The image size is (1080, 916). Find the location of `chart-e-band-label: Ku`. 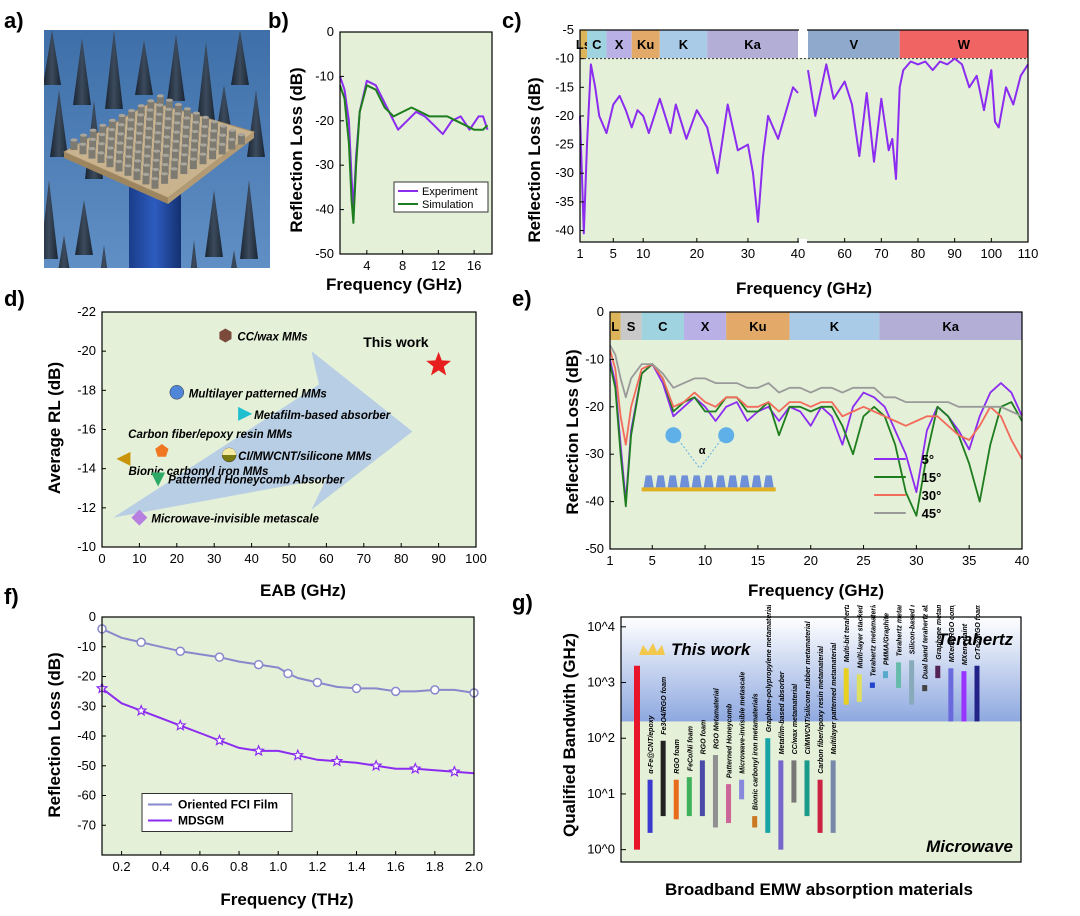

chart-e-band-label: Ku is located at coordinates (757, 326).